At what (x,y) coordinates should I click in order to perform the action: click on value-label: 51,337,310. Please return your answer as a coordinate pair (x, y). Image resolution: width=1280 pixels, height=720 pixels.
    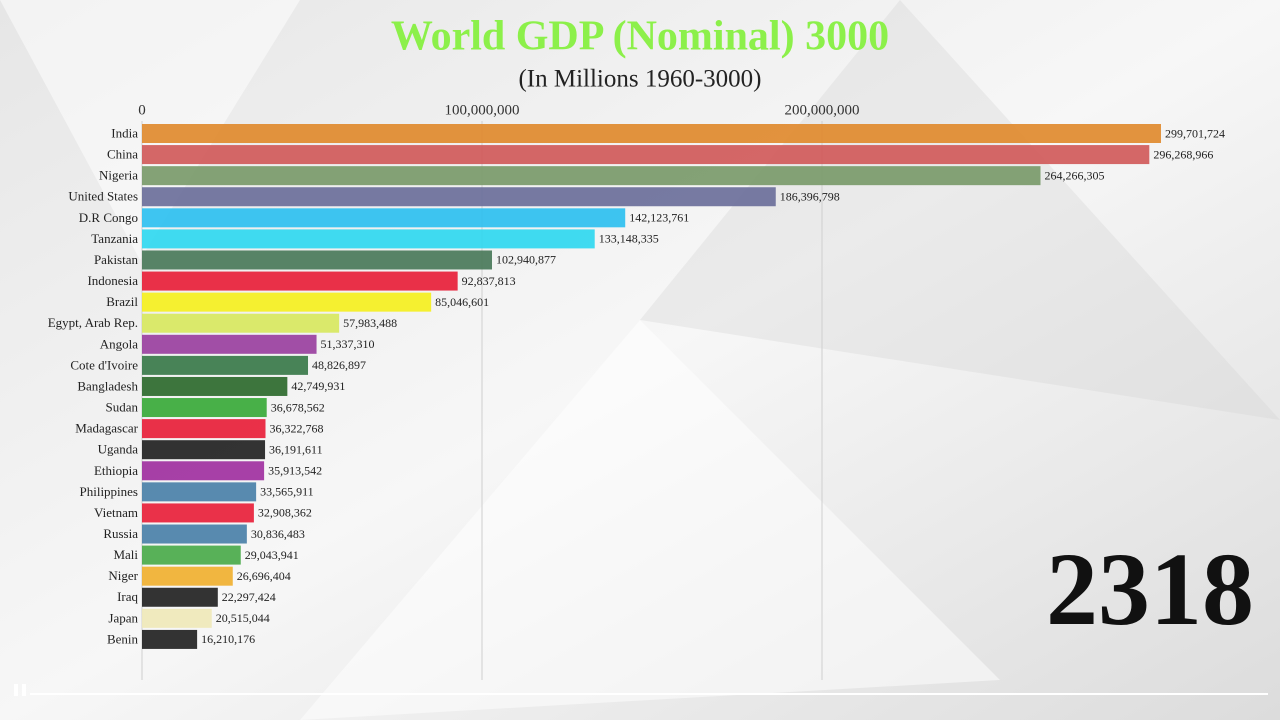
    Looking at the image, I should click on (348, 344).